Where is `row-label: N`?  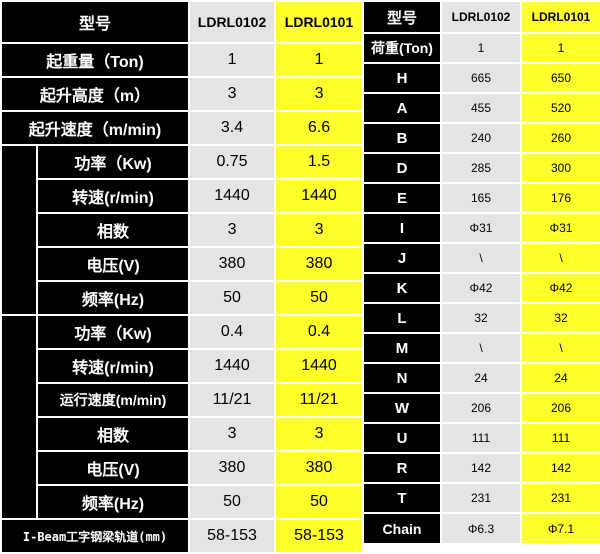 row-label: N is located at coordinates (402, 378).